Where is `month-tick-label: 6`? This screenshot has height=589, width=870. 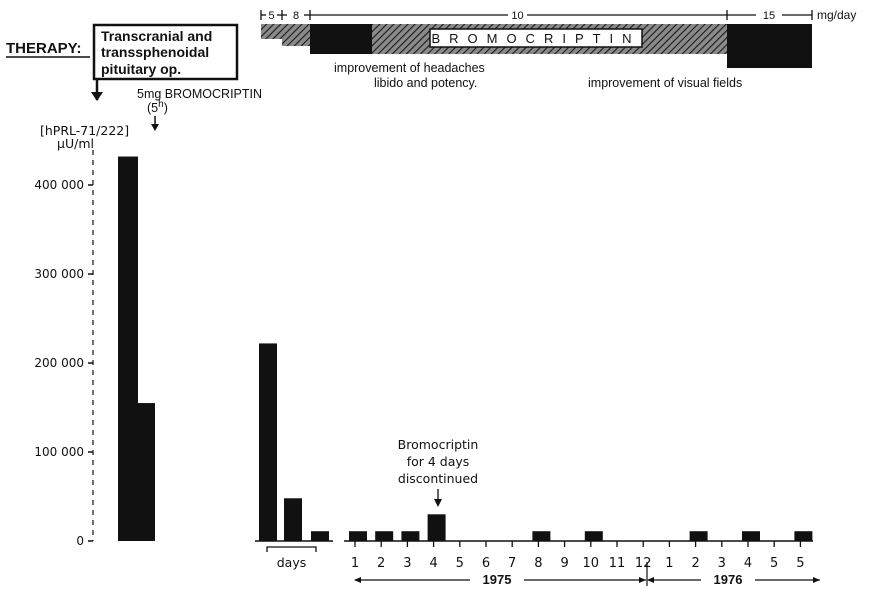
month-tick-label: 6 is located at coordinates (486, 563).